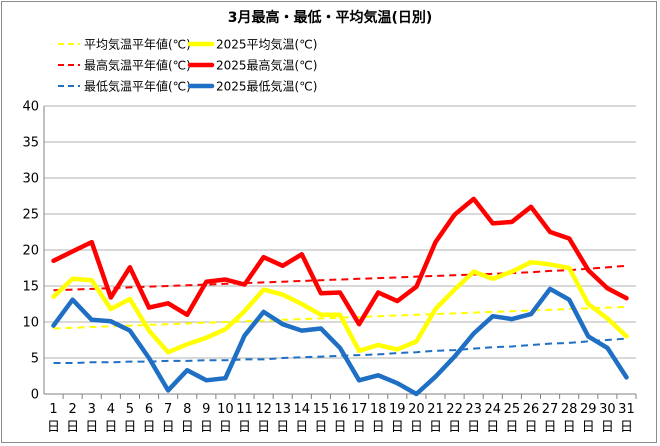 This screenshot has width=660, height=446. What do you see at coordinates (266, 65) in the screenshot?
I see `legend-label: 2025最高気温(℃)` at bounding box center [266, 65].